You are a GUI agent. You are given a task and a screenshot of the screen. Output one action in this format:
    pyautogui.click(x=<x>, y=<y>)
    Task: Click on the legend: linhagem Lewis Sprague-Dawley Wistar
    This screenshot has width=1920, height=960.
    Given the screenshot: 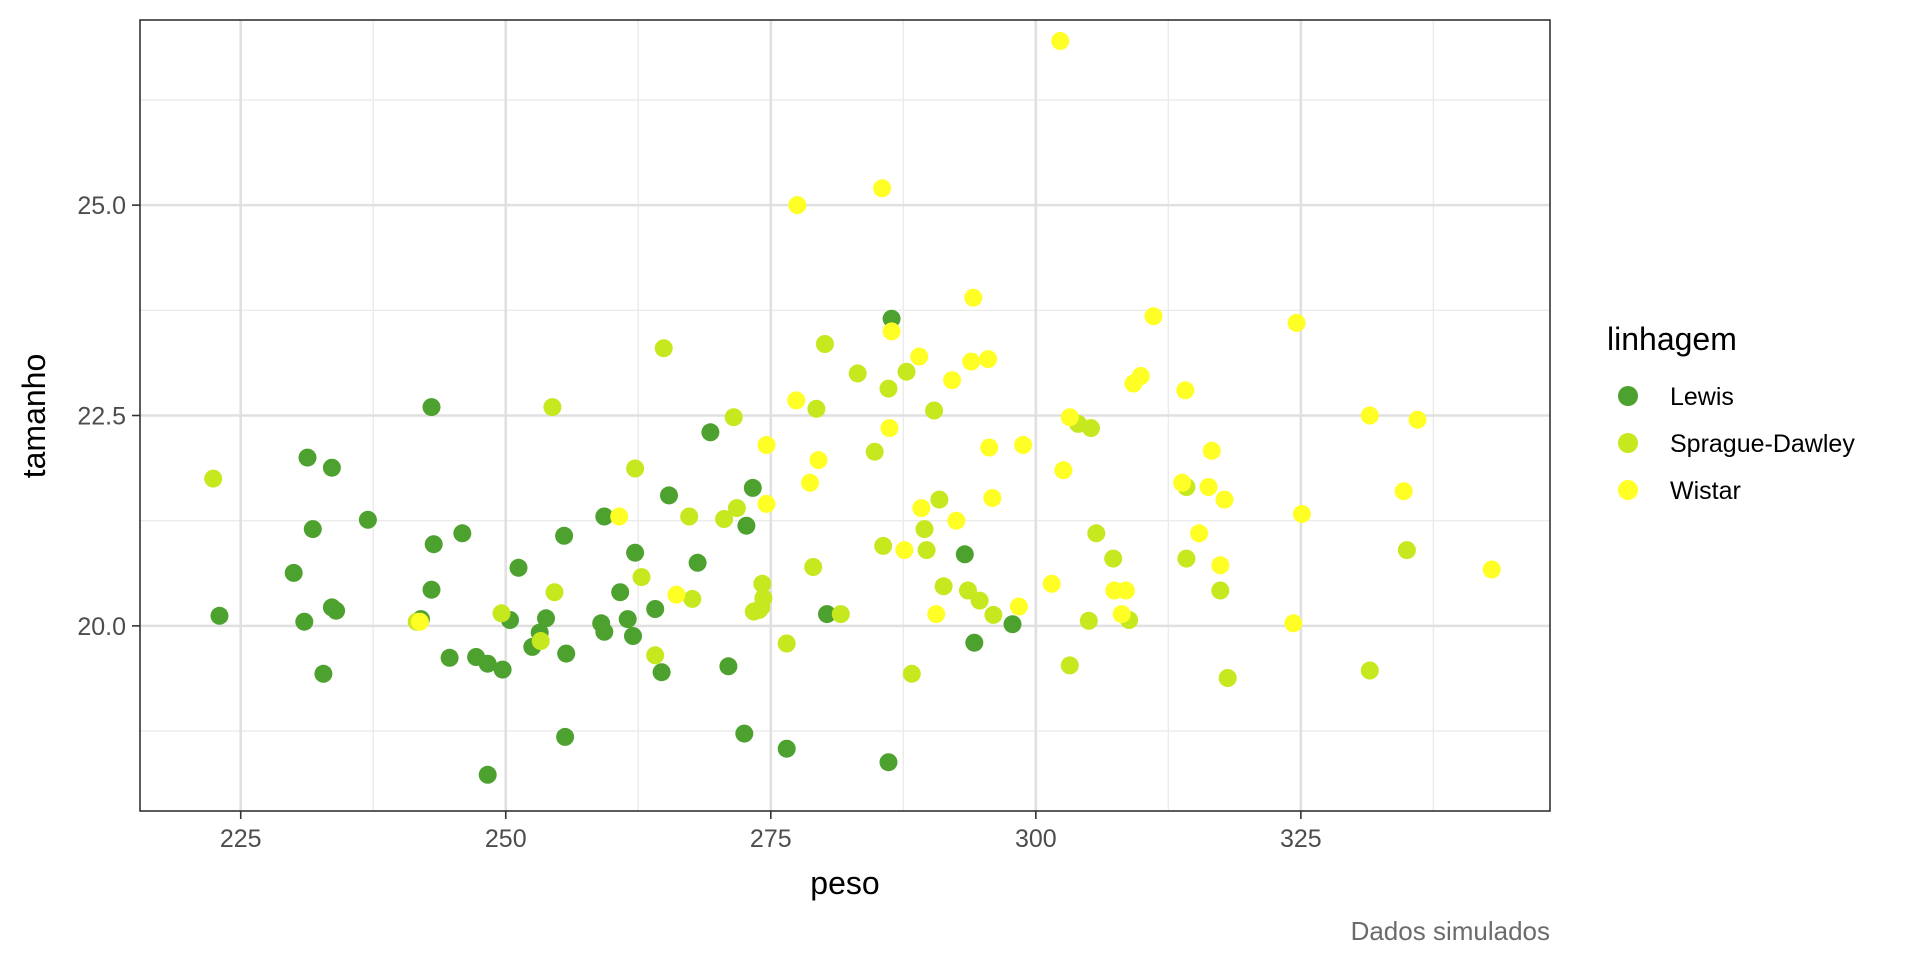 What is the action you would take?
    pyautogui.click(x=1731, y=413)
    